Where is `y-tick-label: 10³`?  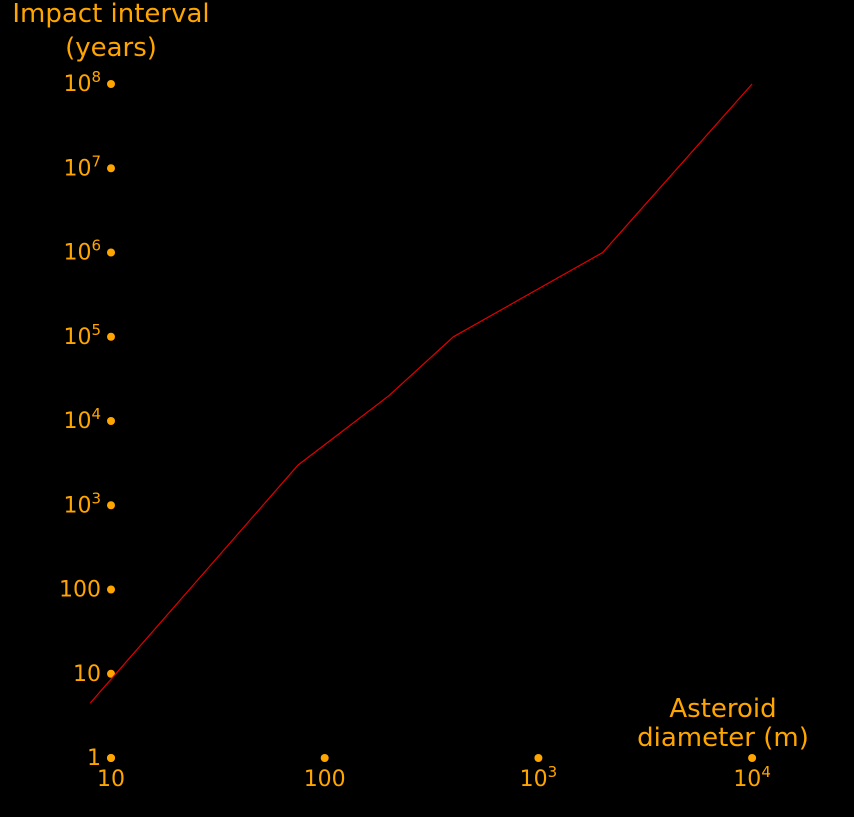 y-tick-label: 10³ is located at coordinates (82, 503).